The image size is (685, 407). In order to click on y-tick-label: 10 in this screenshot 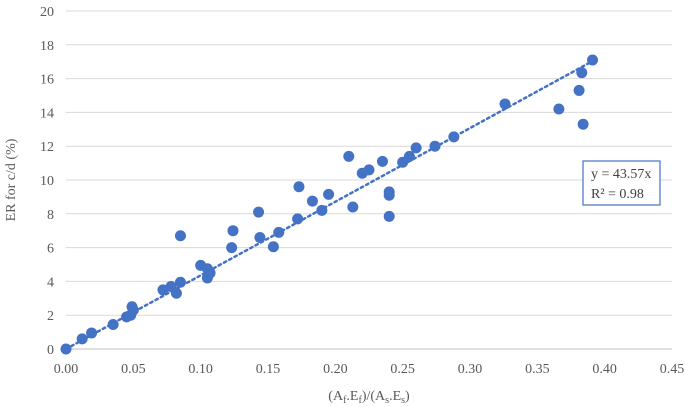, I will do `click(47, 181)`.